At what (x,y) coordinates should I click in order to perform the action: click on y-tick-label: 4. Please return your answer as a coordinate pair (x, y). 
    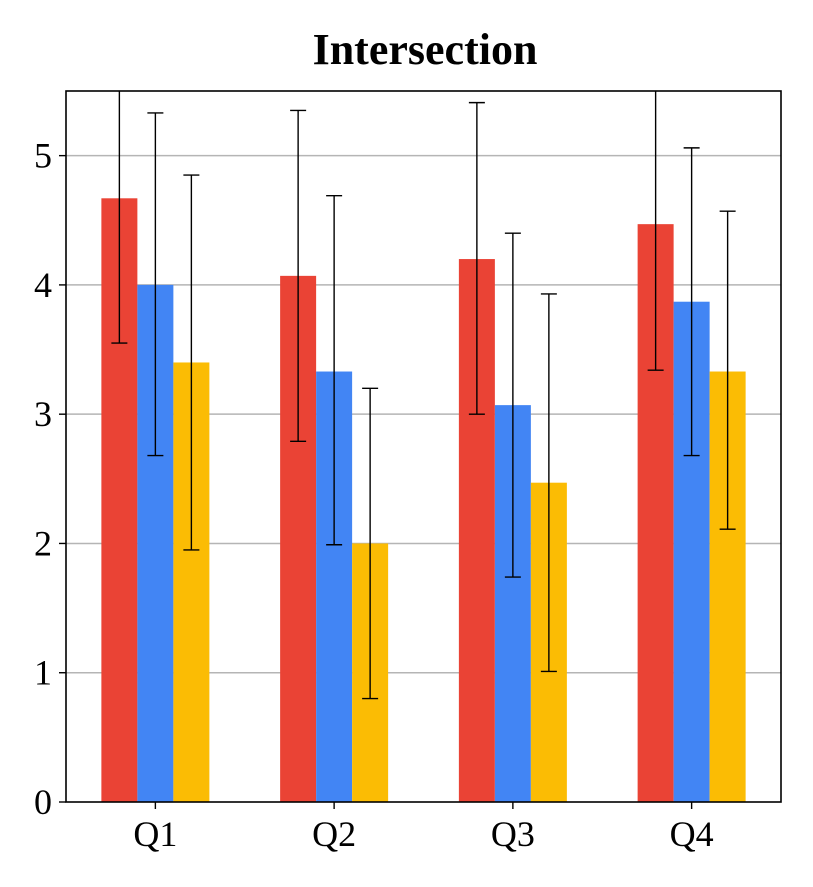
    Looking at the image, I should click on (43, 285).